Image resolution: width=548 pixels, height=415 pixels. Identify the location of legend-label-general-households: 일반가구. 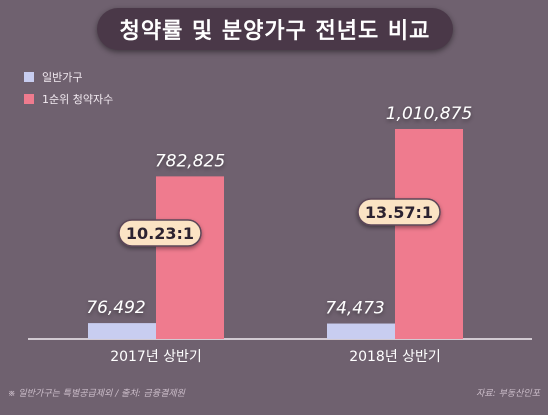
(62, 77).